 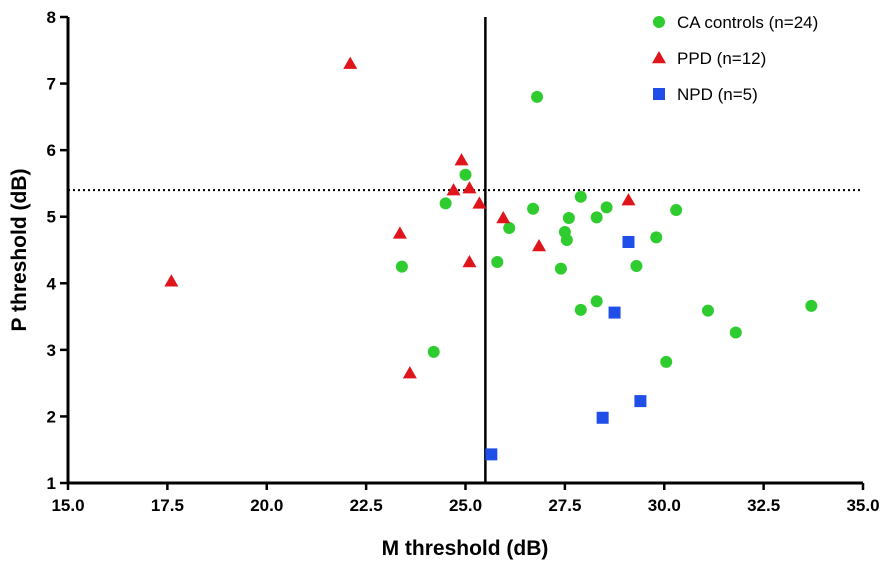 I want to click on x-tick-label: 35.0, so click(x=862, y=505).